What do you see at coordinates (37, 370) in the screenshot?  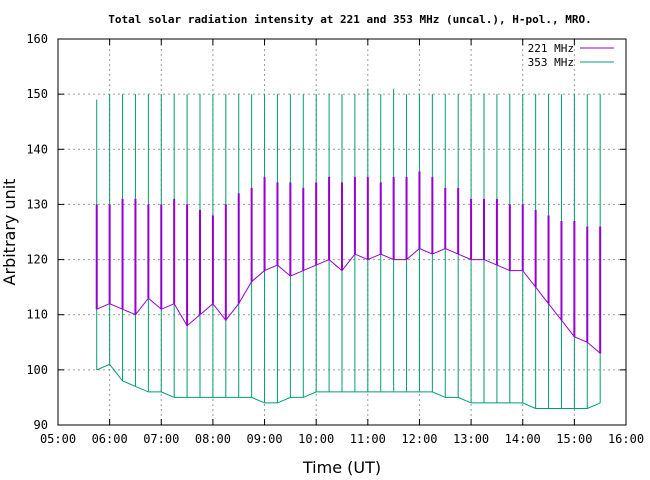 I see `y-tick-label: 100` at bounding box center [37, 370].